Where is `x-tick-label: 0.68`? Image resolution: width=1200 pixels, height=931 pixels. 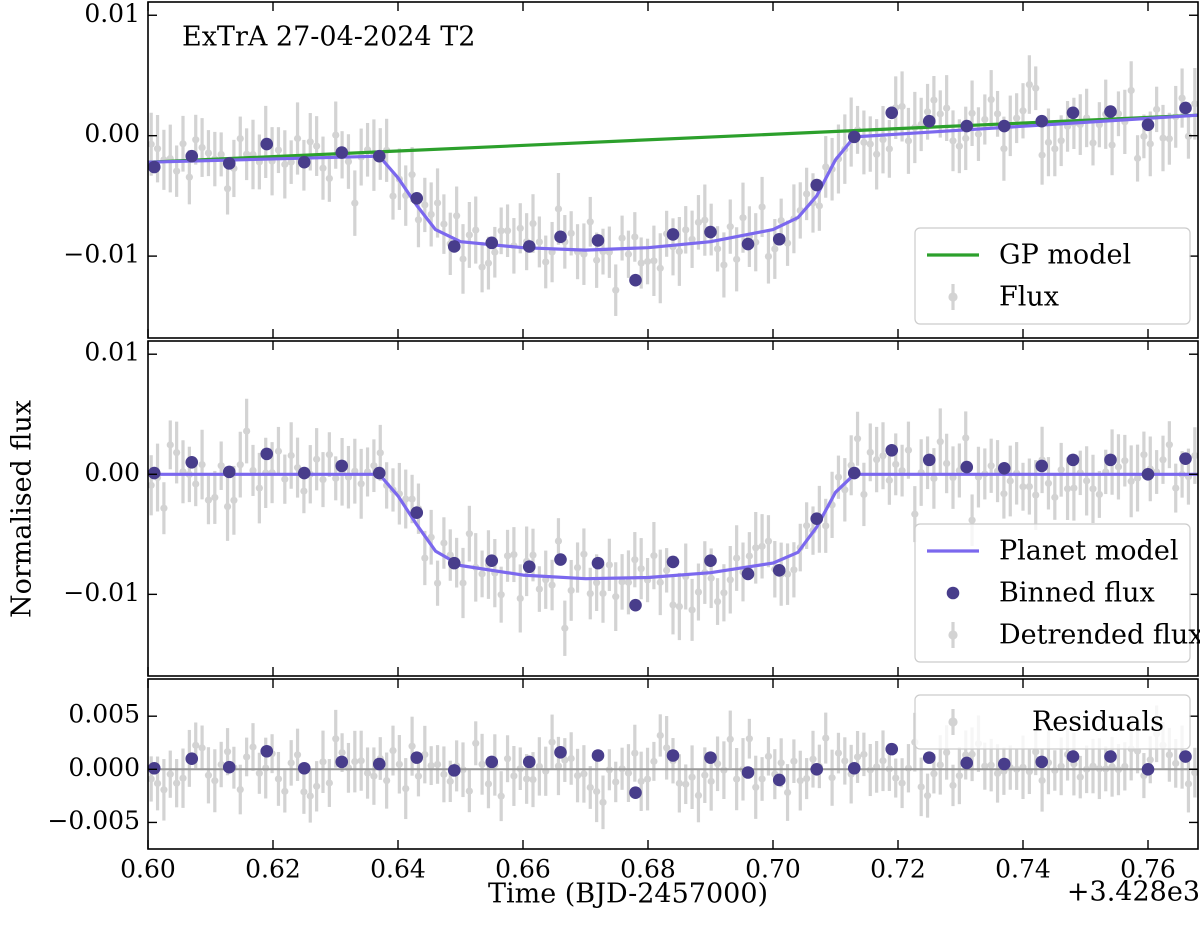
x-tick-label: 0.68 is located at coordinates (648, 869).